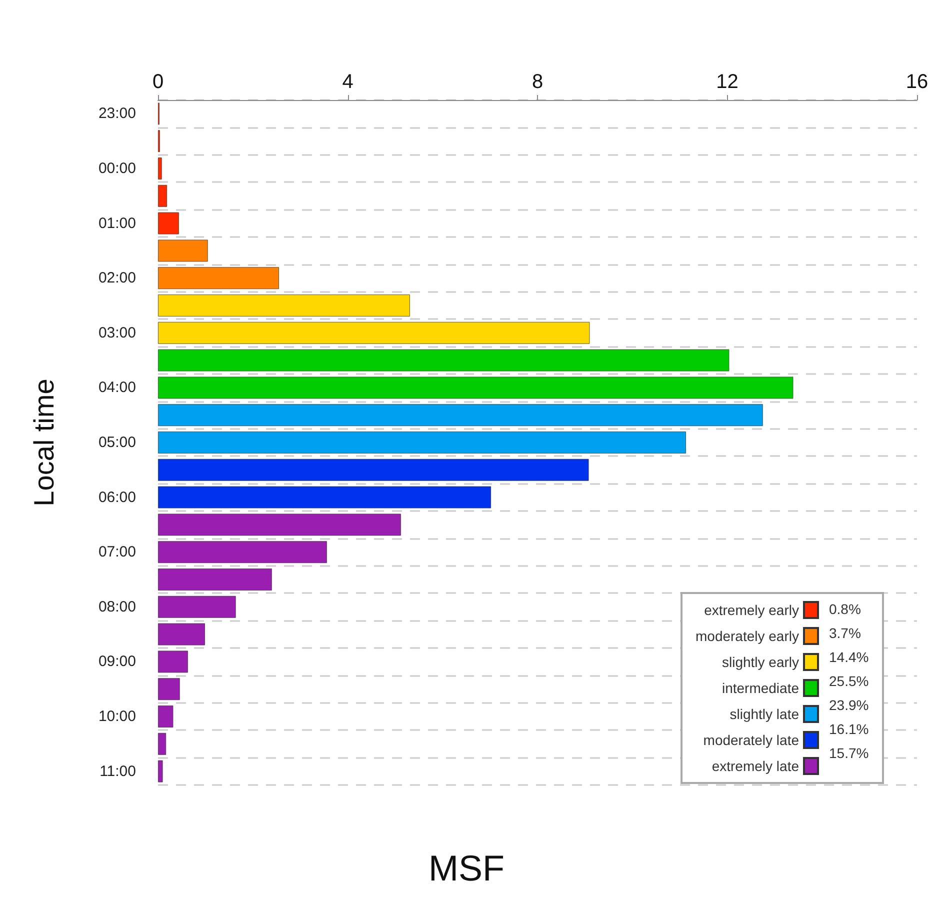 The height and width of the screenshot is (919, 933). I want to click on annotation: 15.7%, so click(849, 753).